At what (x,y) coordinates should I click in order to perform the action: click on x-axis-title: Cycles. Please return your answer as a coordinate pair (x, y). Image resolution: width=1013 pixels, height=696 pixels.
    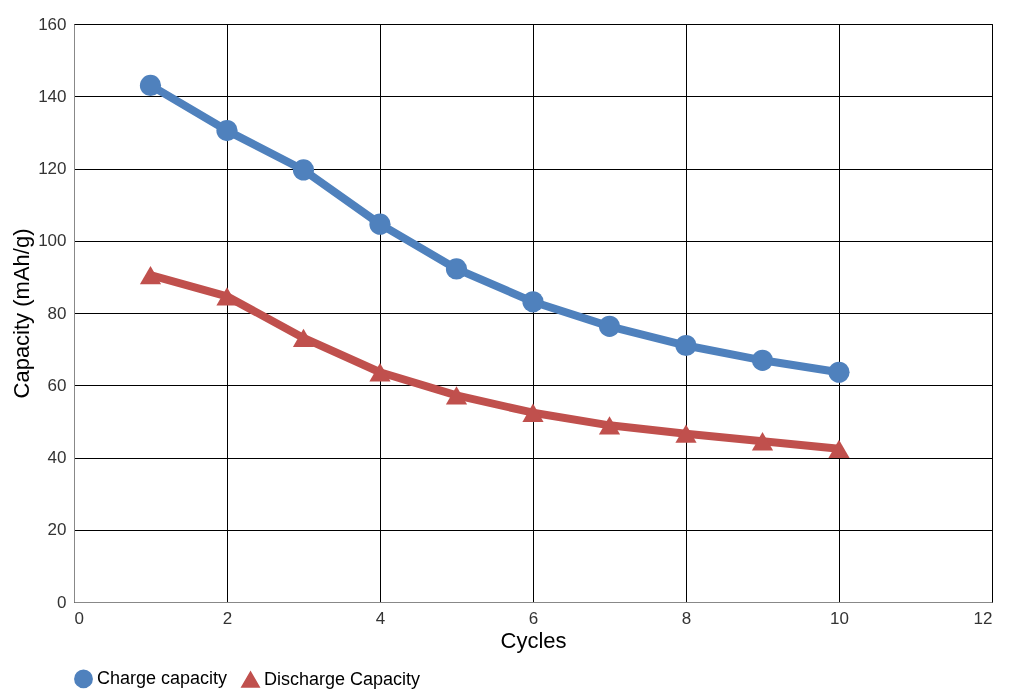
    Looking at the image, I should click on (533, 640).